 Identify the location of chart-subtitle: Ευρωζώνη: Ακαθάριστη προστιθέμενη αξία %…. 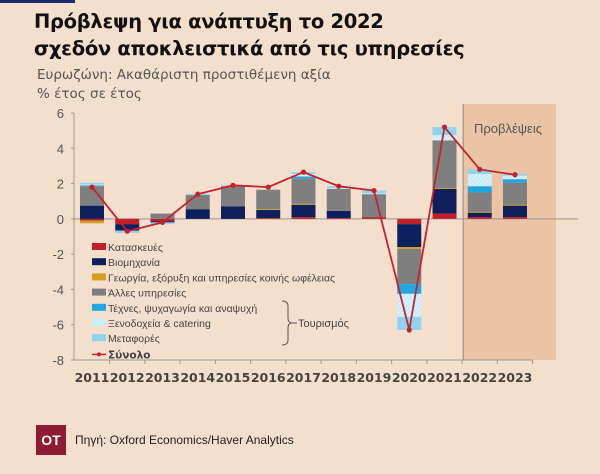
(184, 85).